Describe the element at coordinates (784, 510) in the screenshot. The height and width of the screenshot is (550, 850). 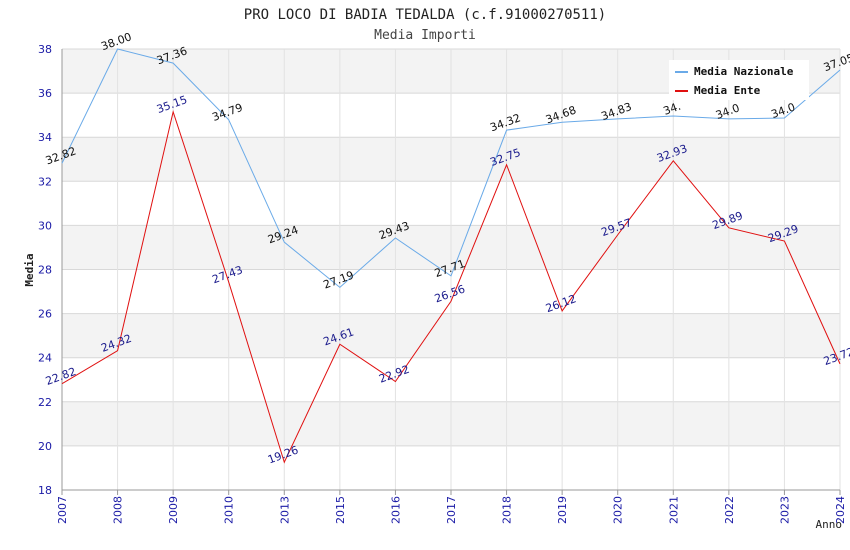
I see `x-tick-label: 2023` at that location.